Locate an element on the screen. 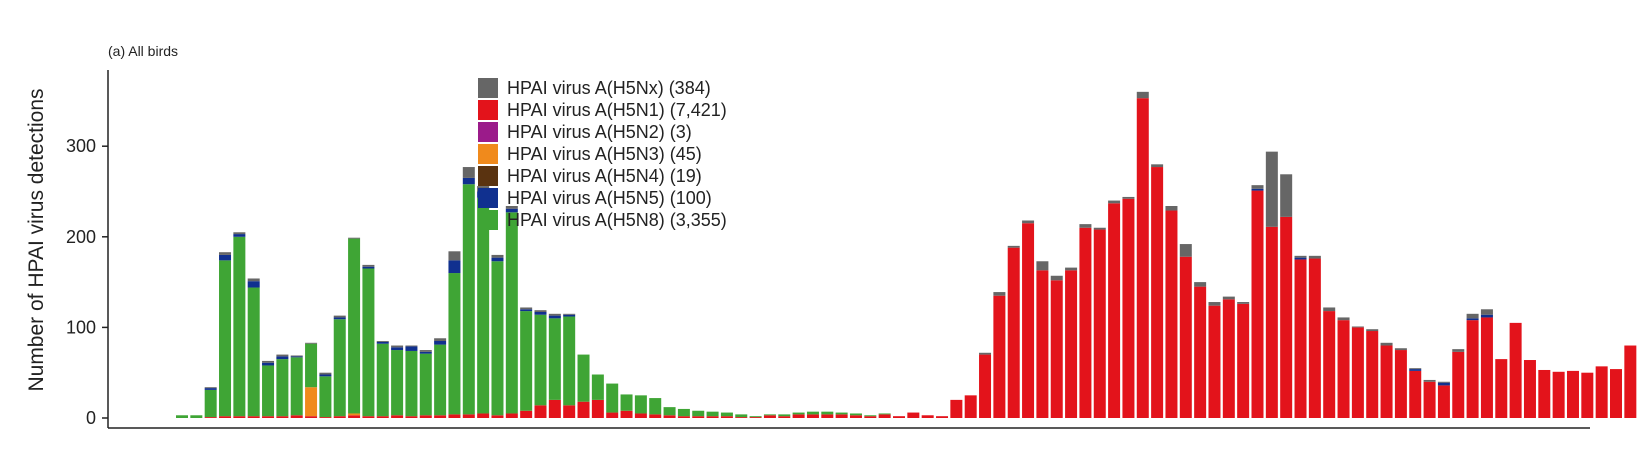 The height and width of the screenshot is (449, 1638). legend-label: HPAI virus A(H5N4) (19) is located at coordinates (604, 176).